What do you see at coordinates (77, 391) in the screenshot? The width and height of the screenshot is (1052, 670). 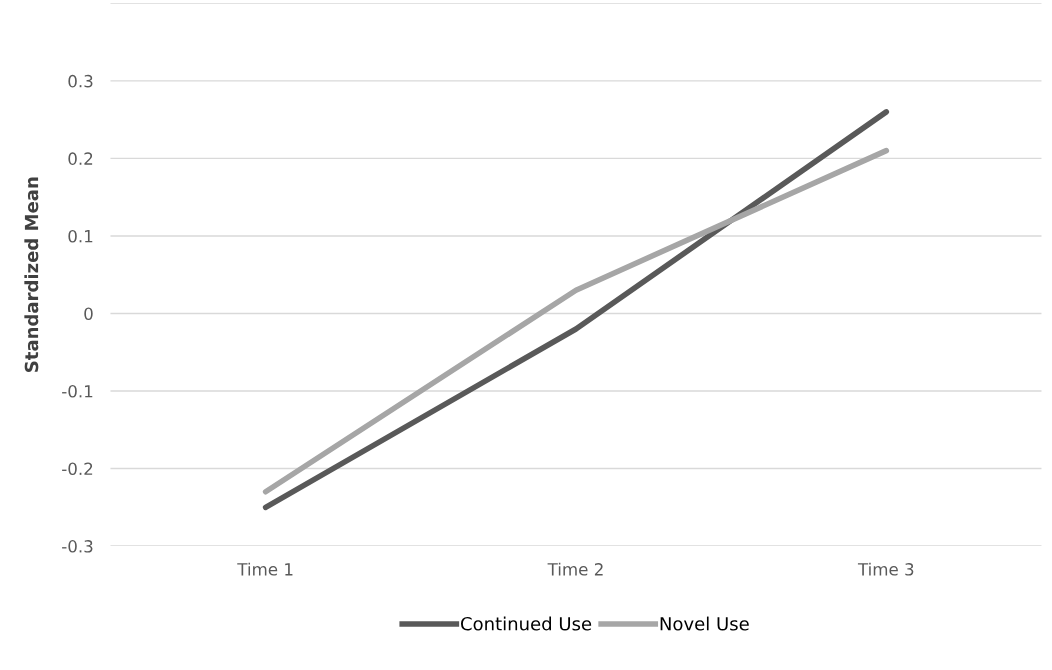 I see `y-tick-label: -0.1` at bounding box center [77, 391].